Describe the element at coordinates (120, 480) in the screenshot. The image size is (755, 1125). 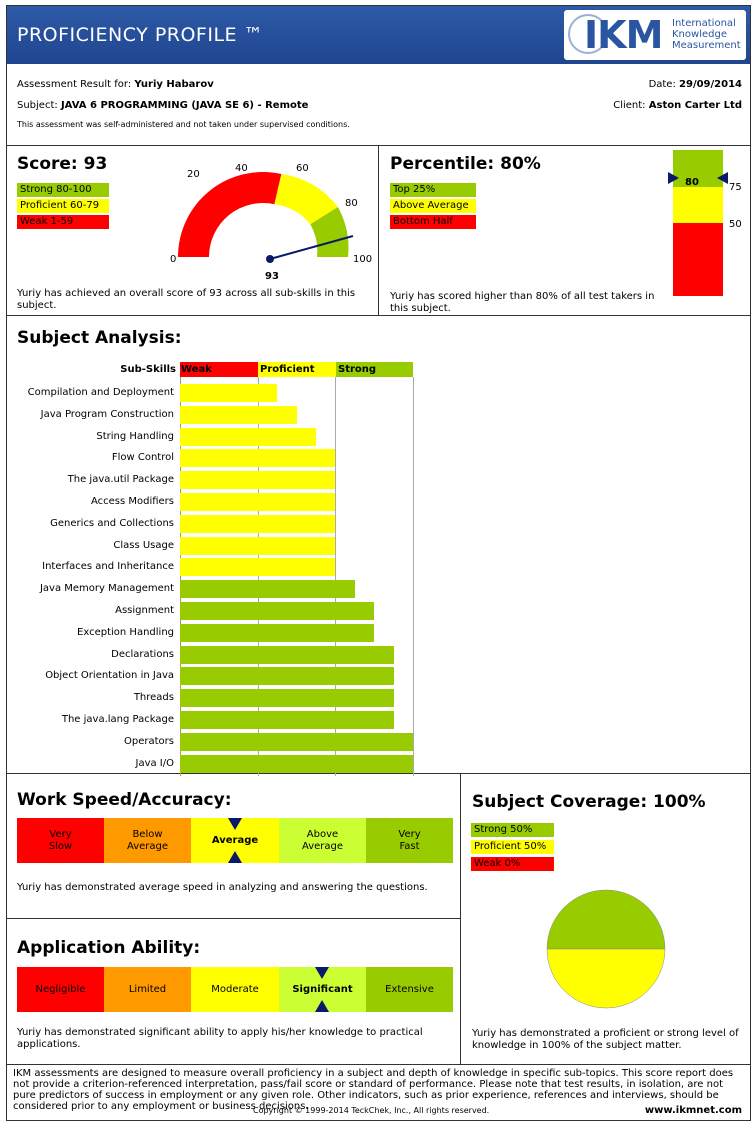
I see `subskill-label: The java.util Package` at that location.